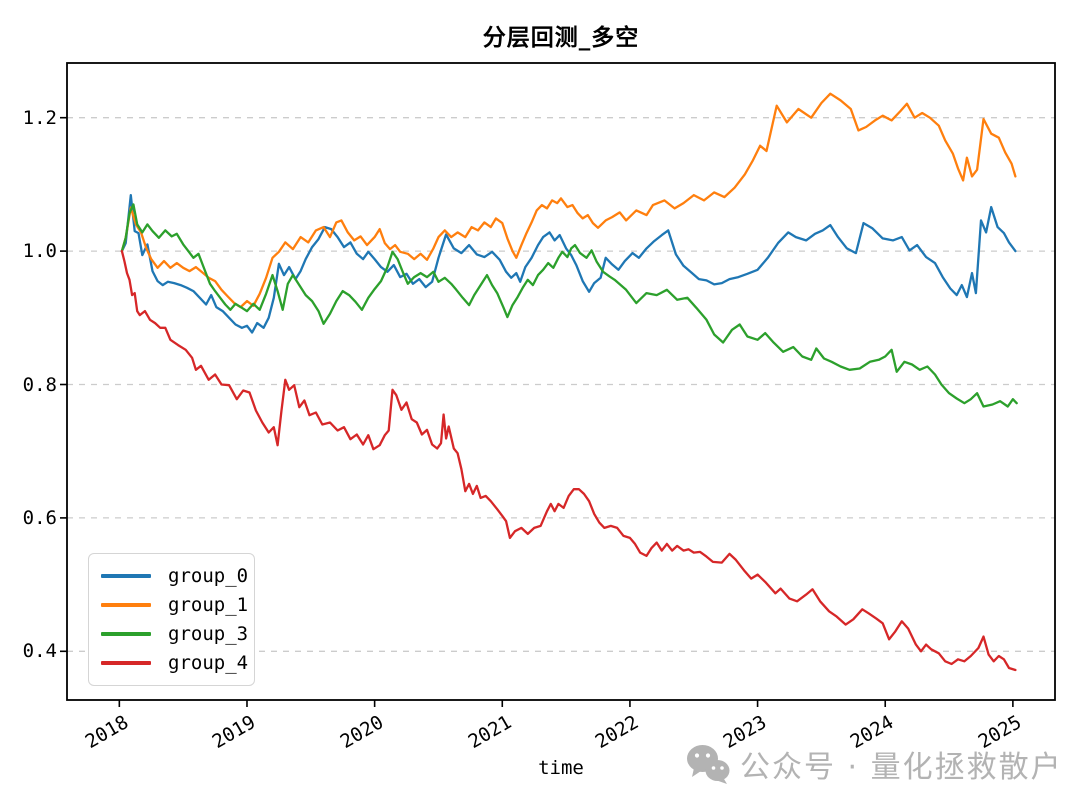 The width and height of the screenshot is (1080, 810). I want to click on legend-item-group_3: group_3, so click(174, 634).